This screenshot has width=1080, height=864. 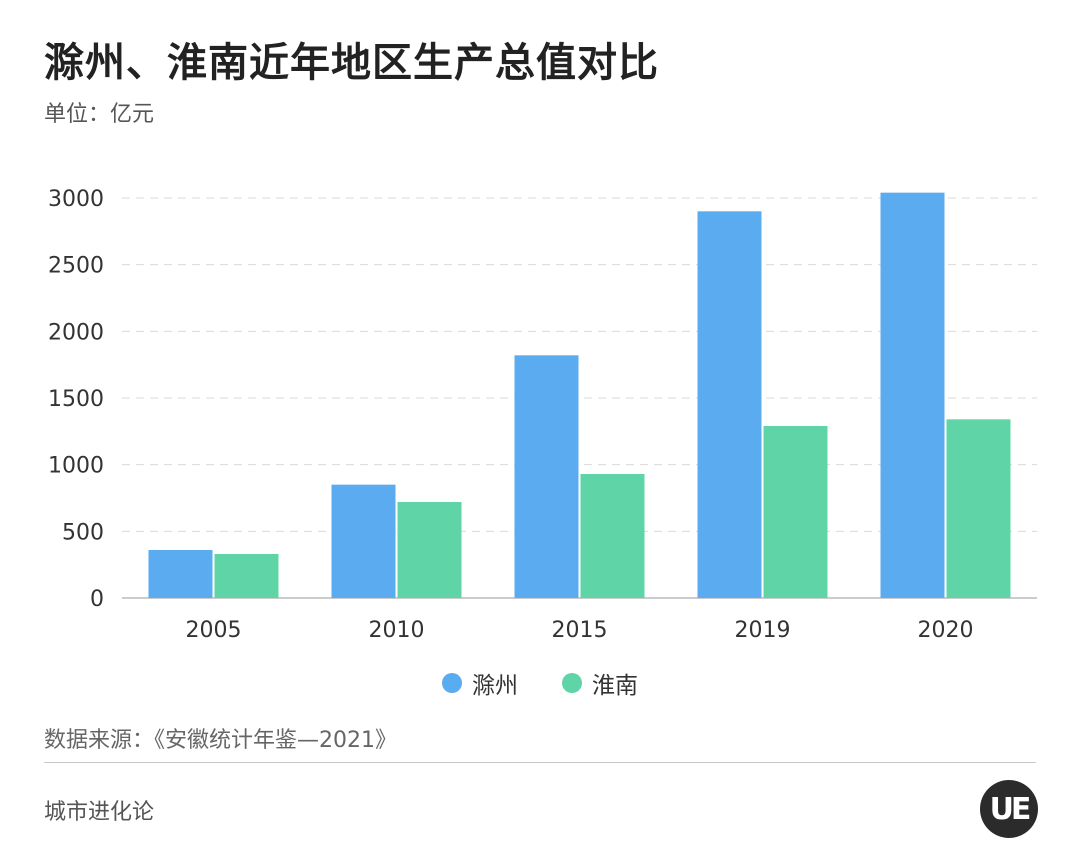 What do you see at coordinates (763, 630) in the screenshot?
I see `x-tick-label: 2019` at bounding box center [763, 630].